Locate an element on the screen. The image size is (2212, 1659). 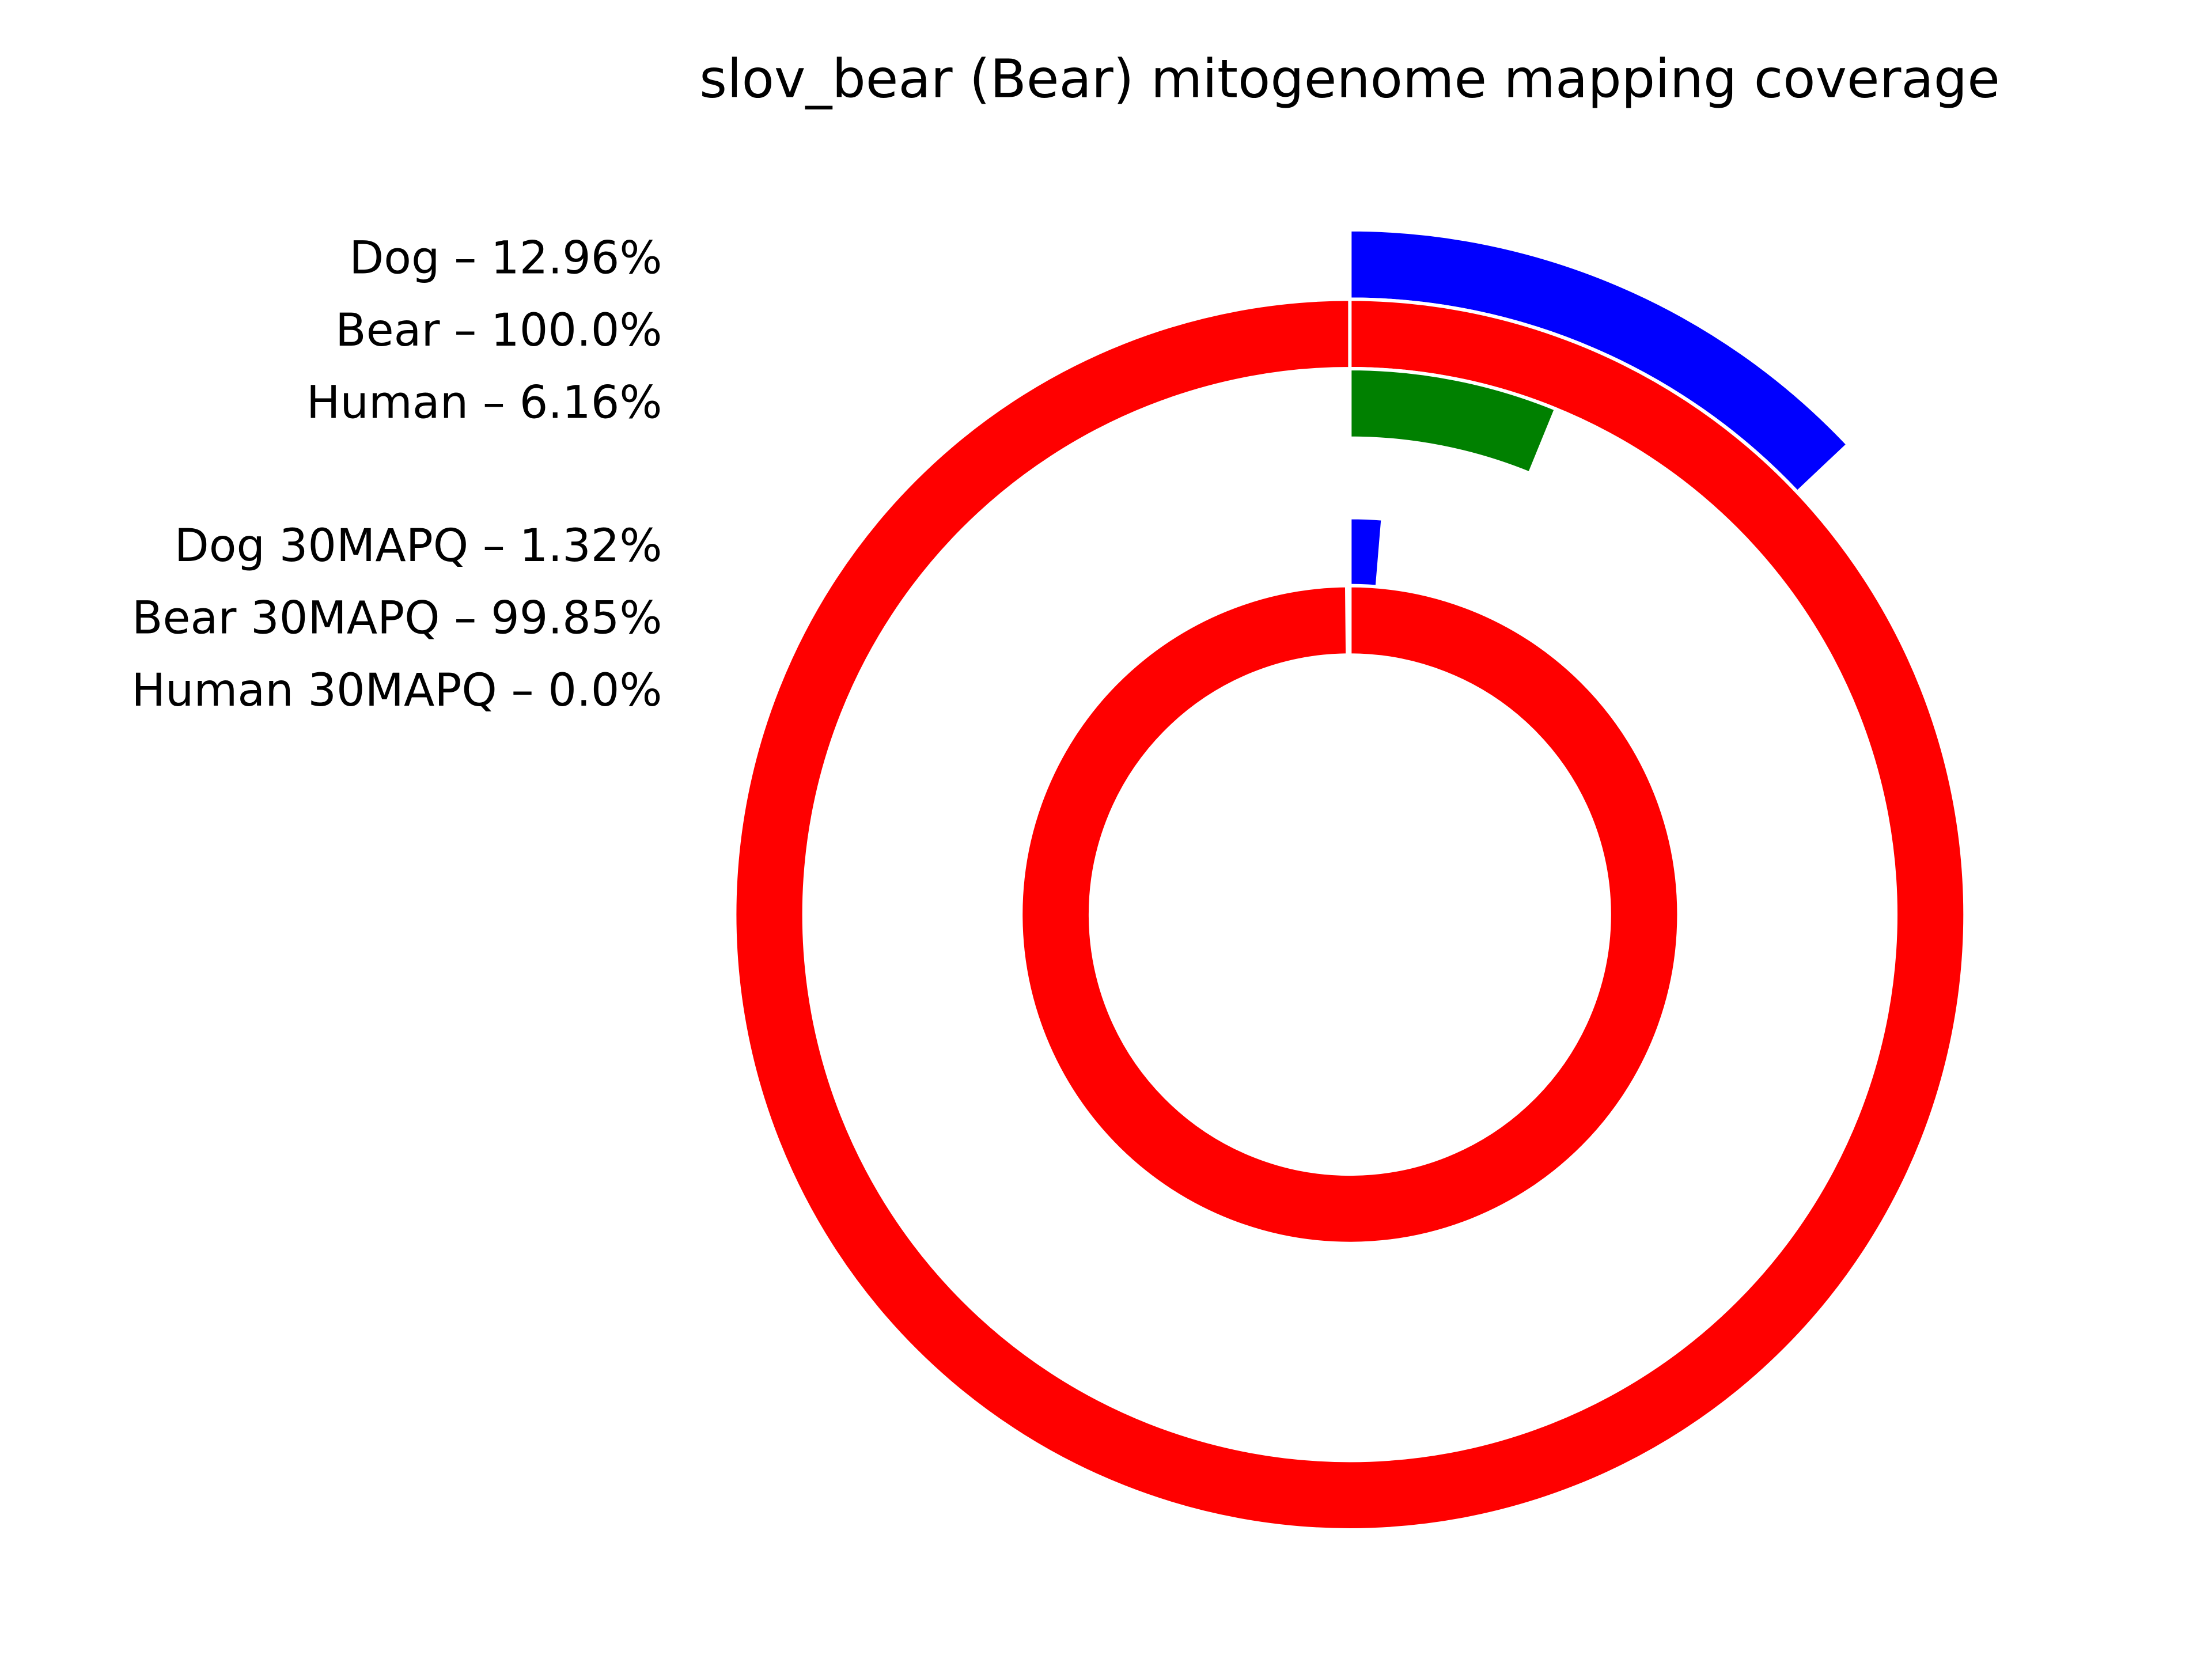
legend-label: Dog 30MAPQ – 1.32% is located at coordinates (418, 546).